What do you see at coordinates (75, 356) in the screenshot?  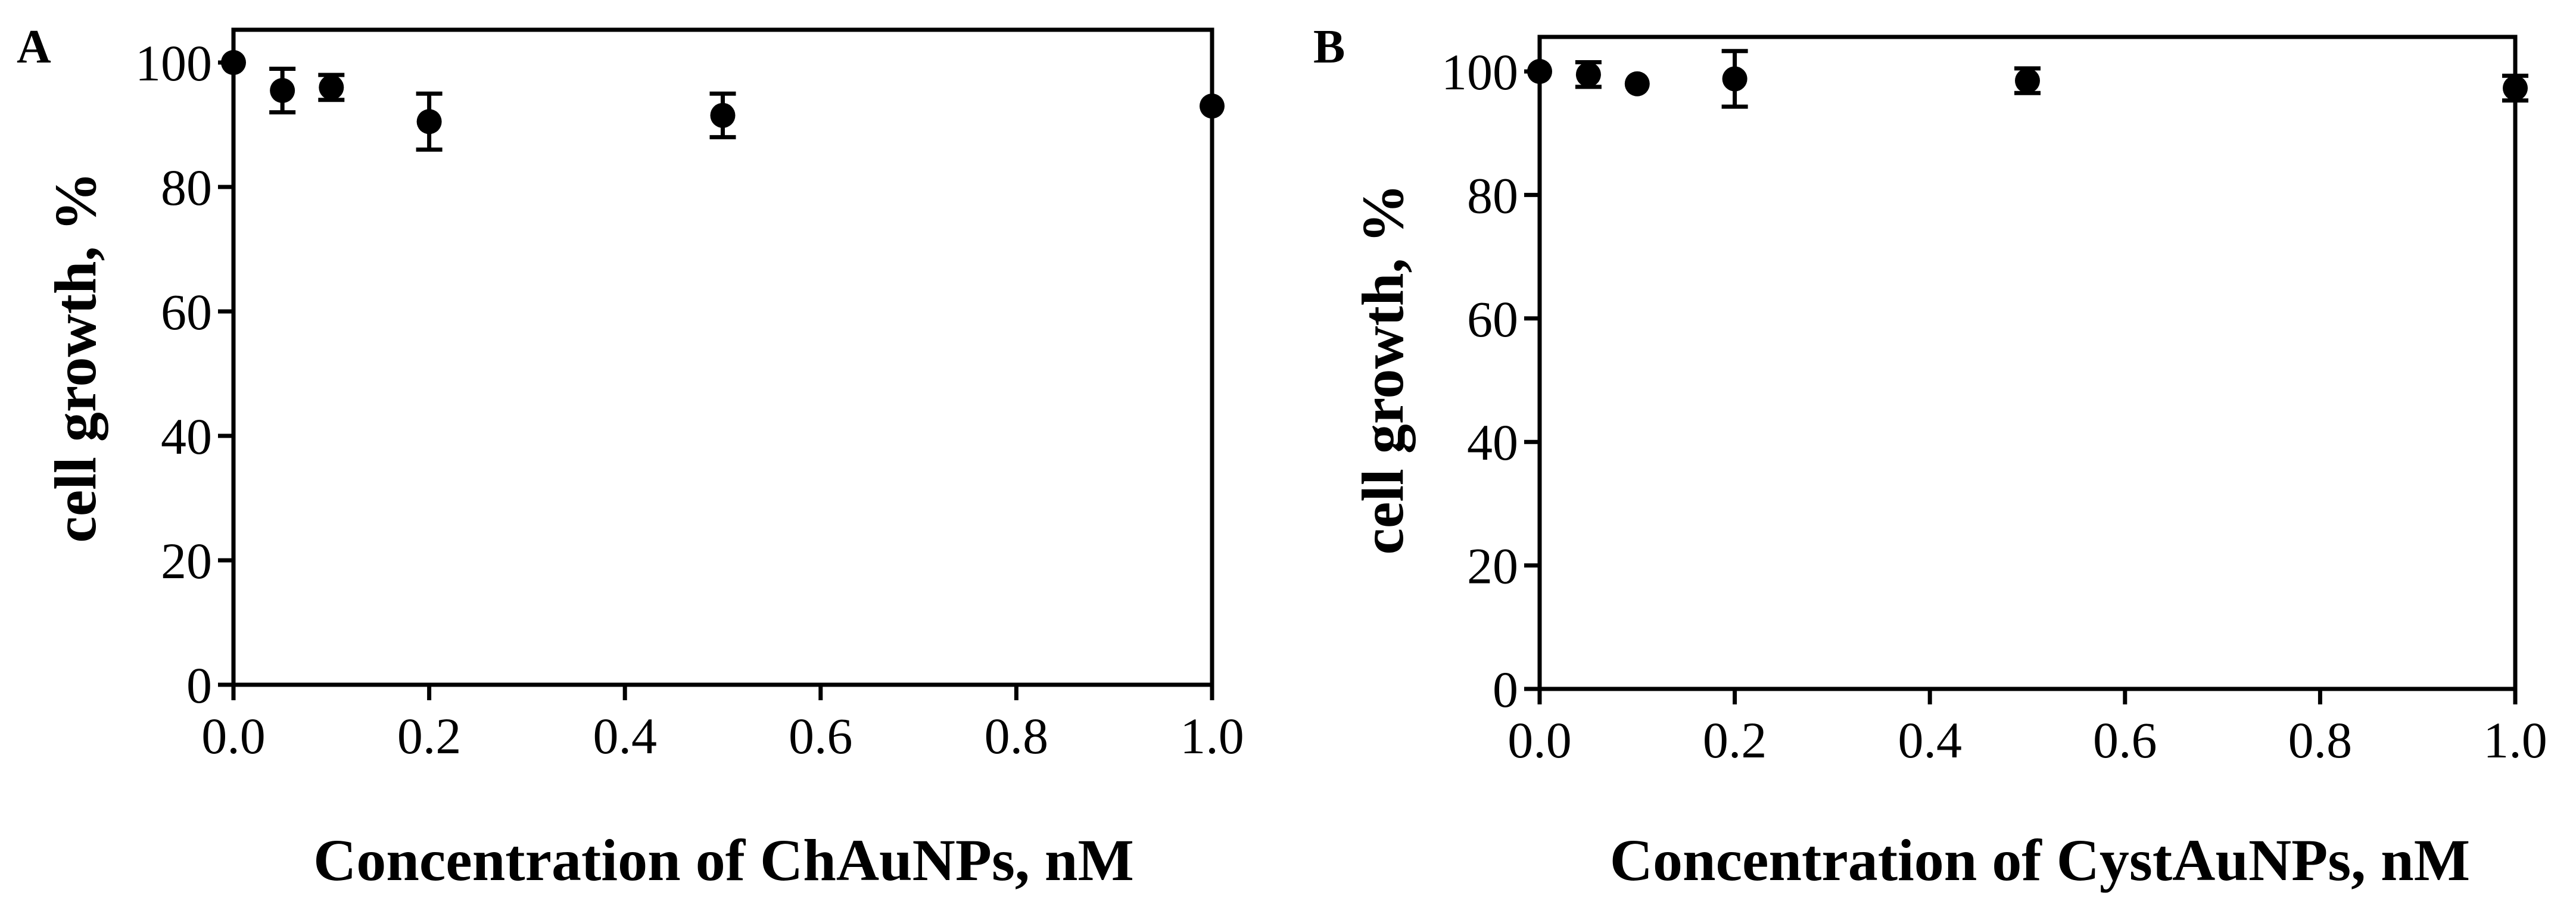 I see `panel-a-y-axis-title: cell growth, %` at bounding box center [75, 356].